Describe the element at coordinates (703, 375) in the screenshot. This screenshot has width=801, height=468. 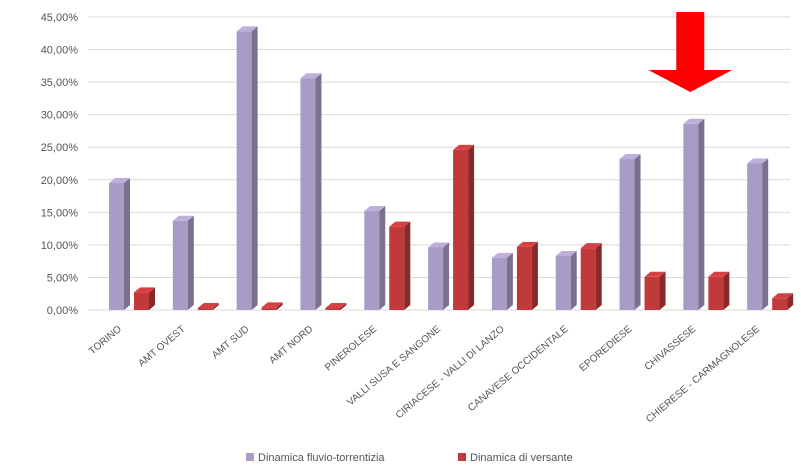
I see `x-category-label: CHIERESE - CARMAGNOLESE` at that location.